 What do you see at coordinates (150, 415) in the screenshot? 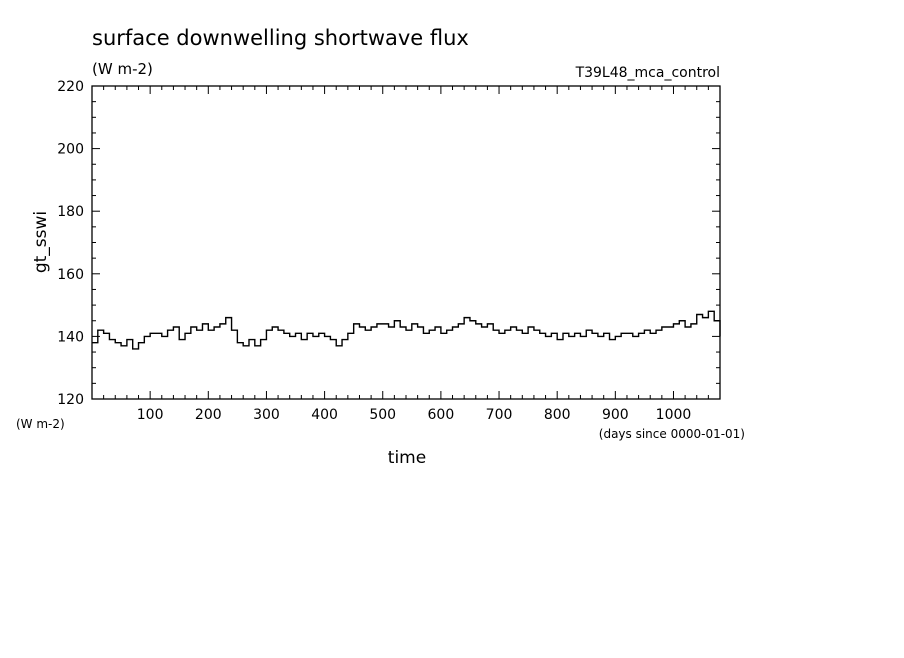
I see `x-tick-label: 100` at bounding box center [150, 415].